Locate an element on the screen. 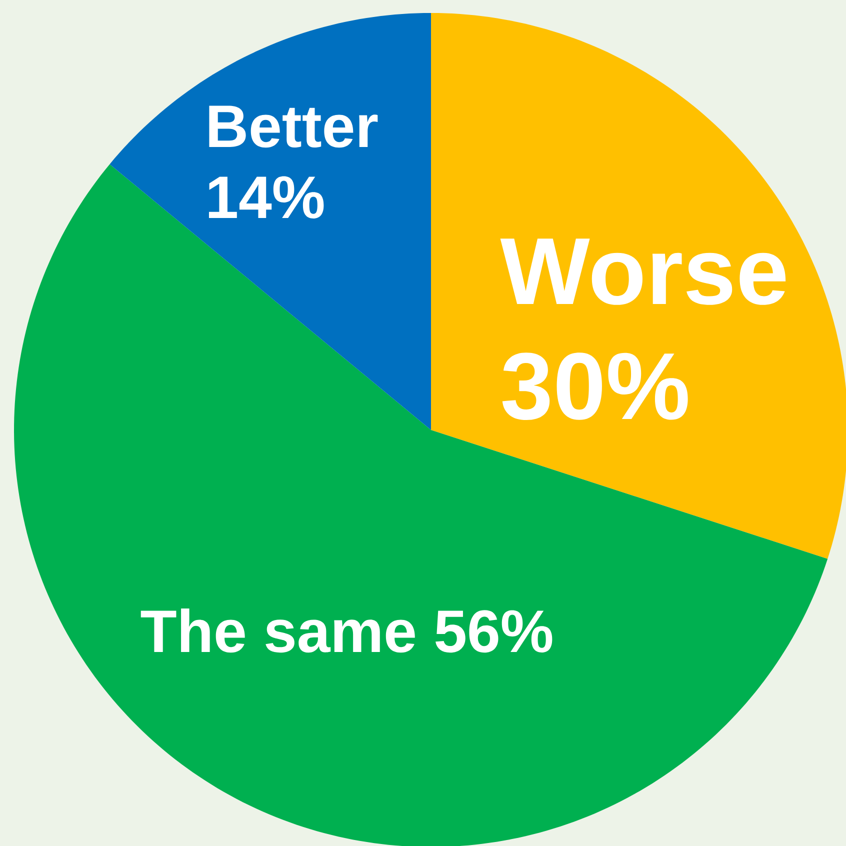 The height and width of the screenshot is (846, 846). slice-label: Better is located at coordinates (293, 127).